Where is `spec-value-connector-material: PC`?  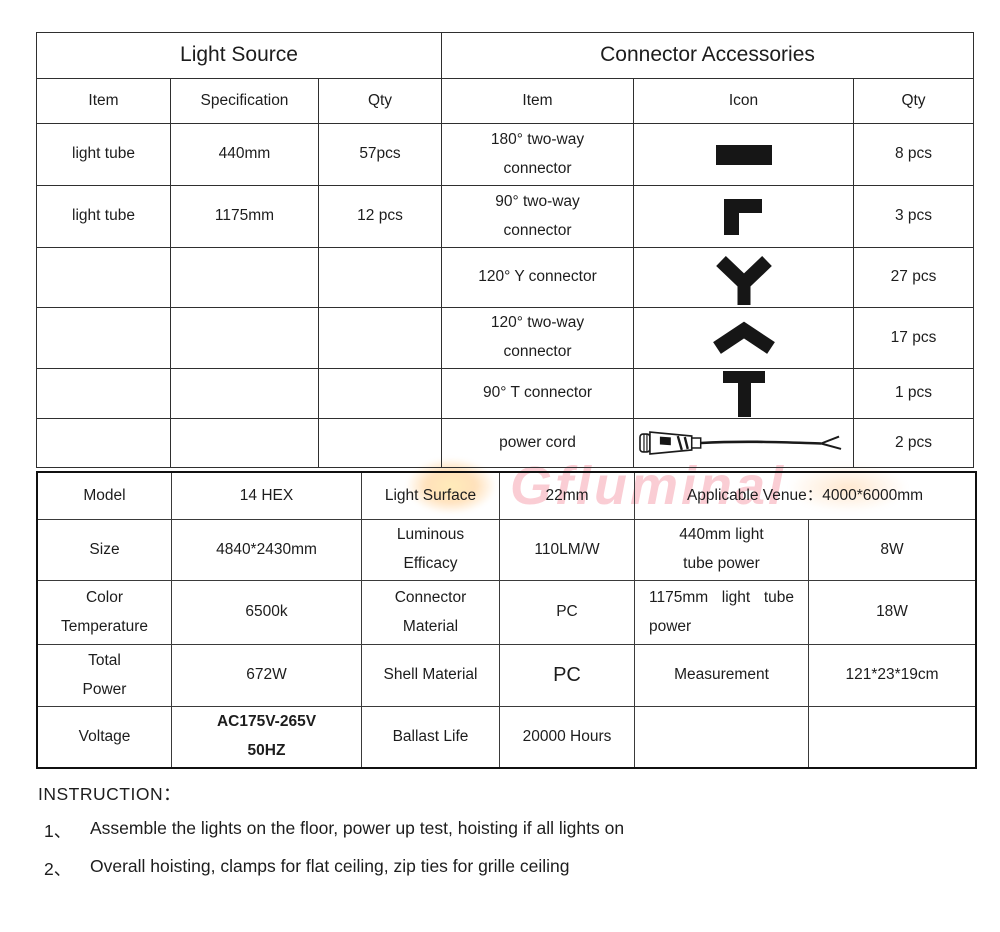 spec-value-connector-material: PC is located at coordinates (567, 613).